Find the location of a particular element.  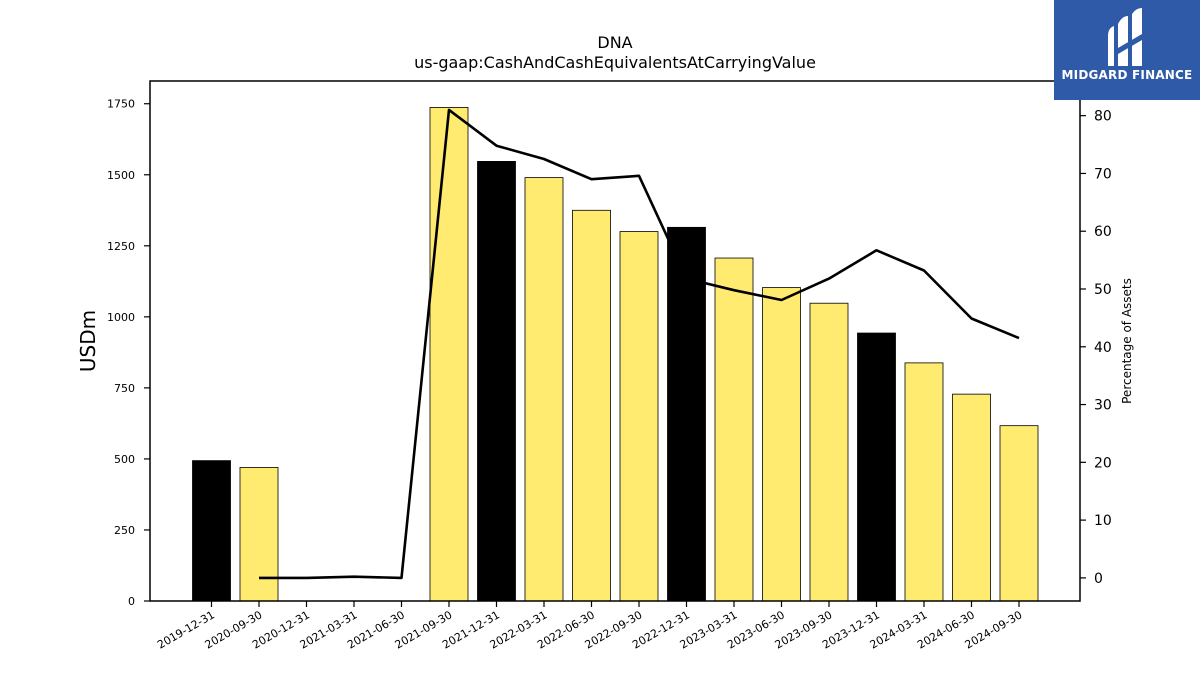

y-tick-label: 1750 is located at coordinates (121, 104).